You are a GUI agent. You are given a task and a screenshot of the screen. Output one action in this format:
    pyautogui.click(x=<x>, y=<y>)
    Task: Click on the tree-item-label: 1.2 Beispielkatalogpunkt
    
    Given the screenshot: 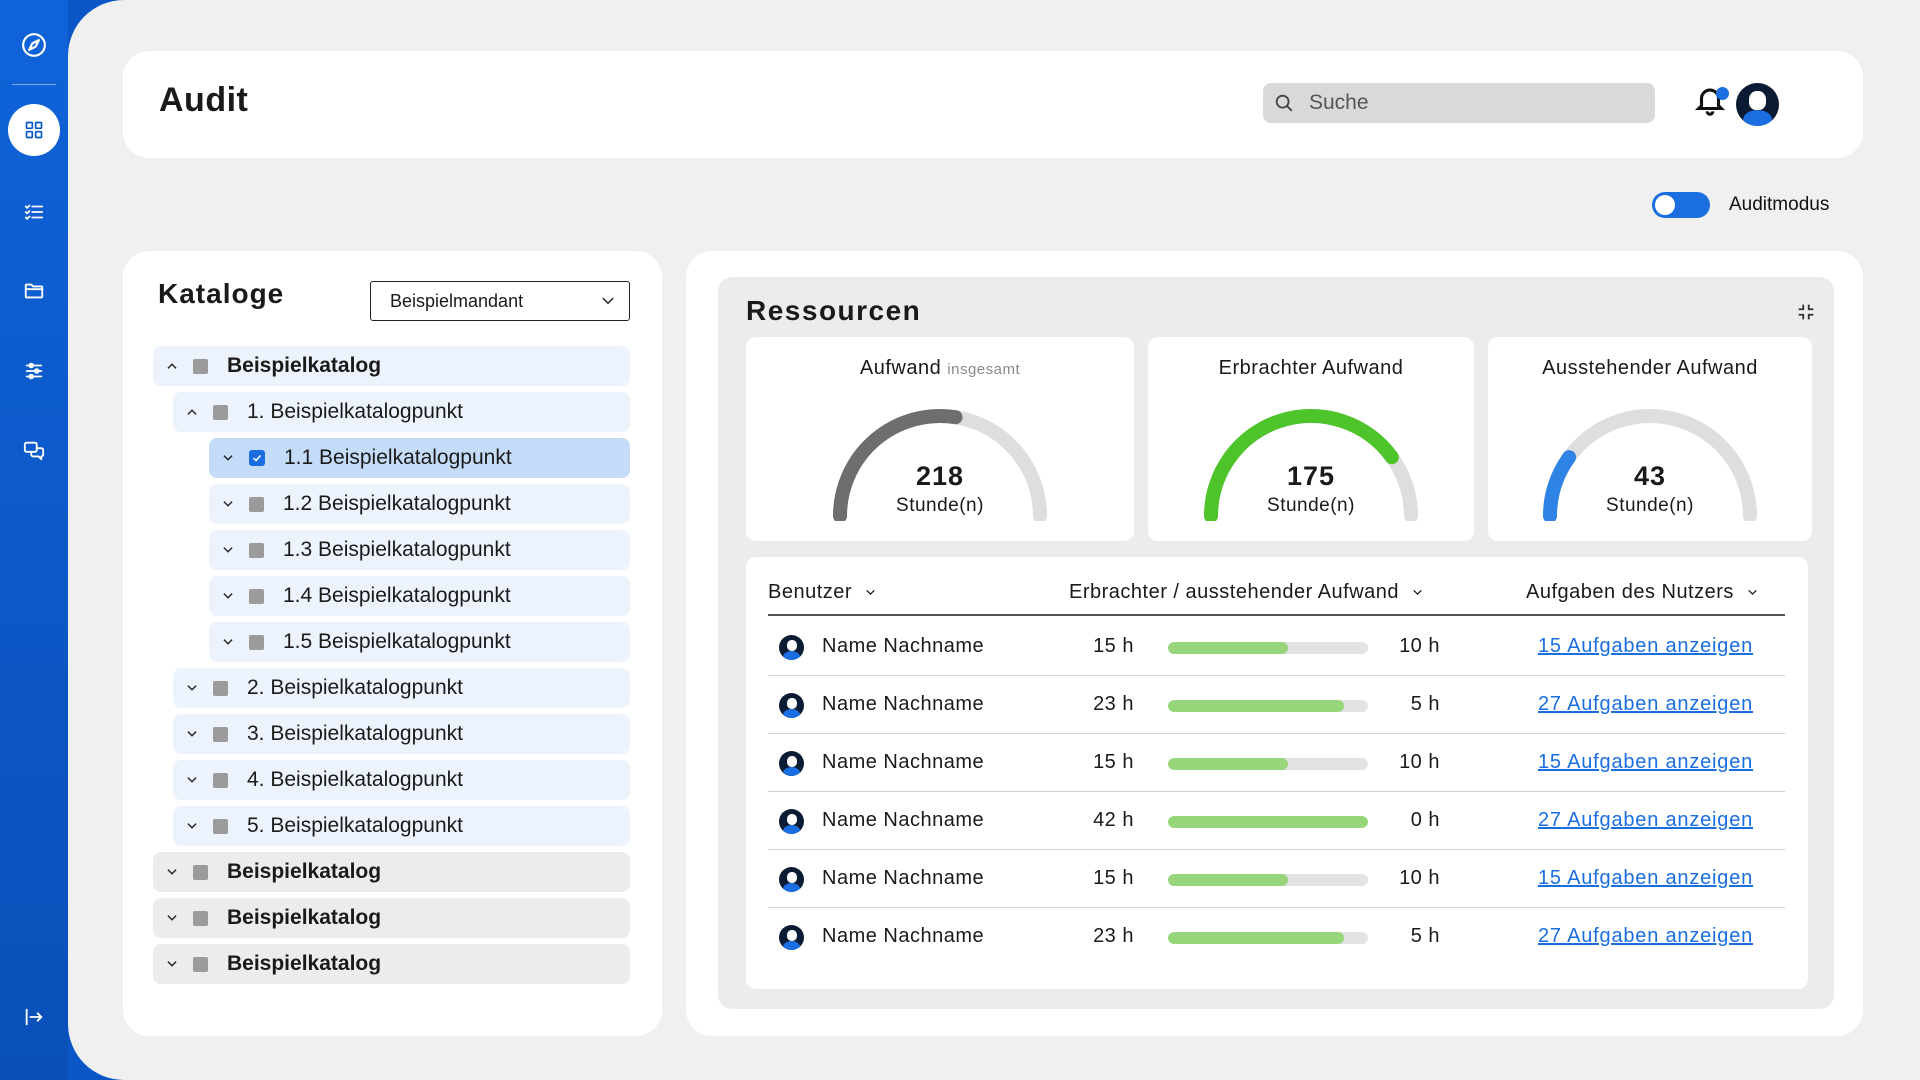 What is the action you would take?
    pyautogui.click(x=397, y=503)
    